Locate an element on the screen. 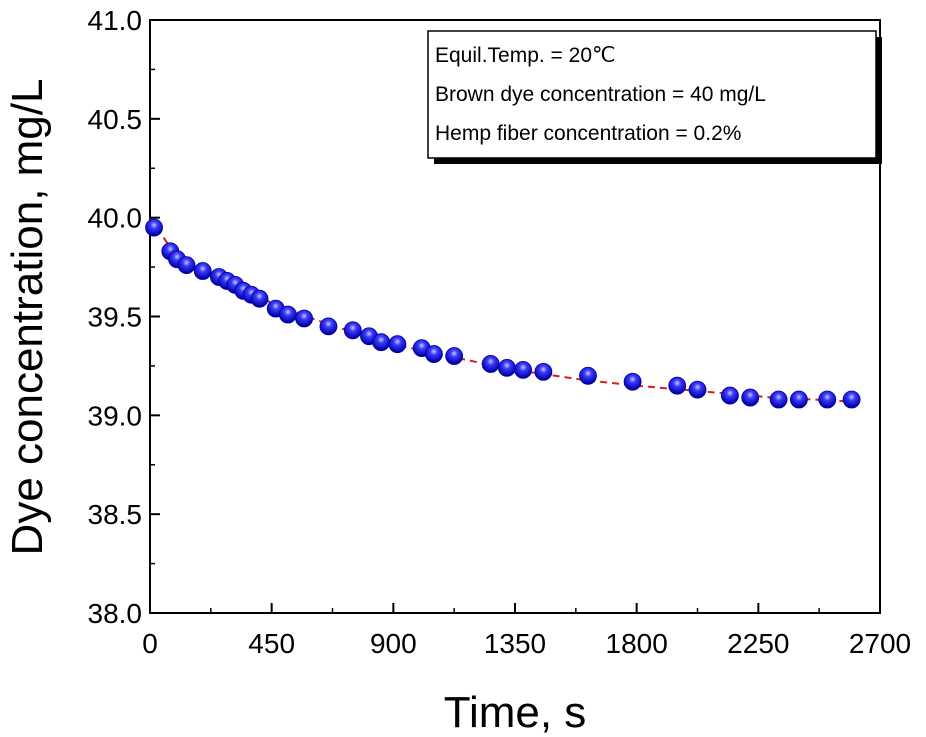  y-tick-label: 41.0 is located at coordinates (115, 20).